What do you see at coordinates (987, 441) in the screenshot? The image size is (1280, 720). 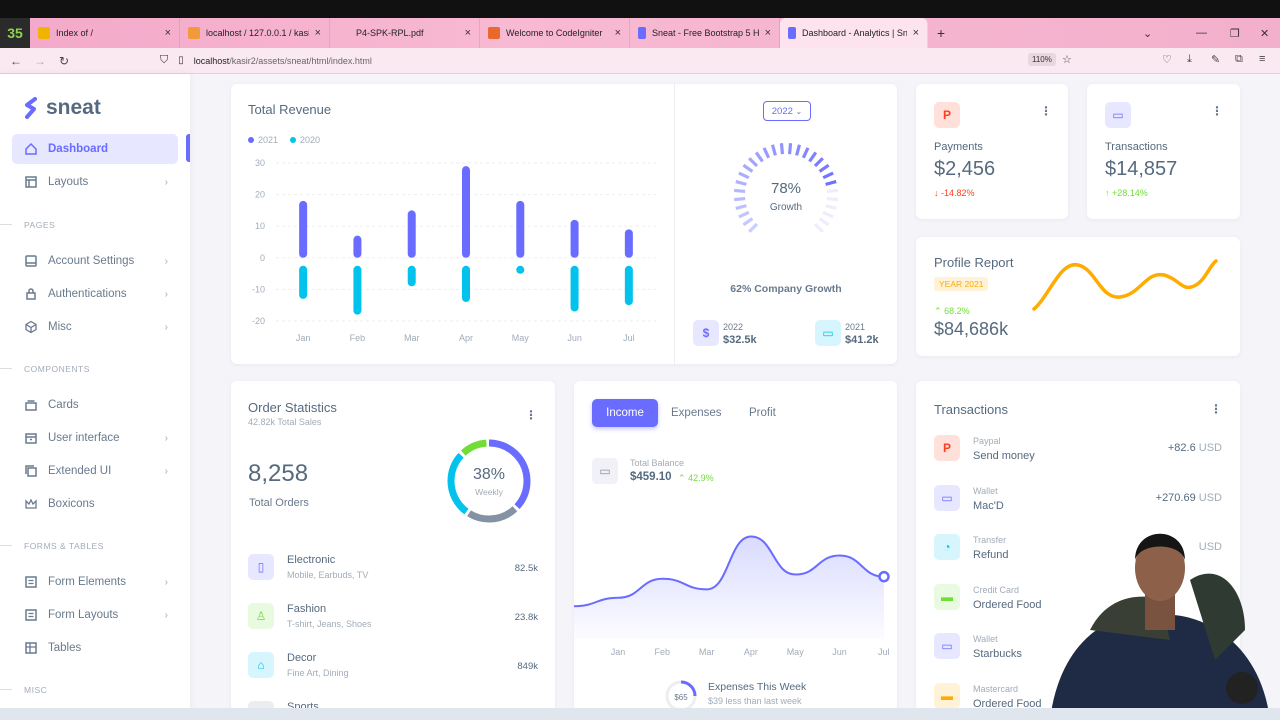 I see `transaction-type: Paypal` at bounding box center [987, 441].